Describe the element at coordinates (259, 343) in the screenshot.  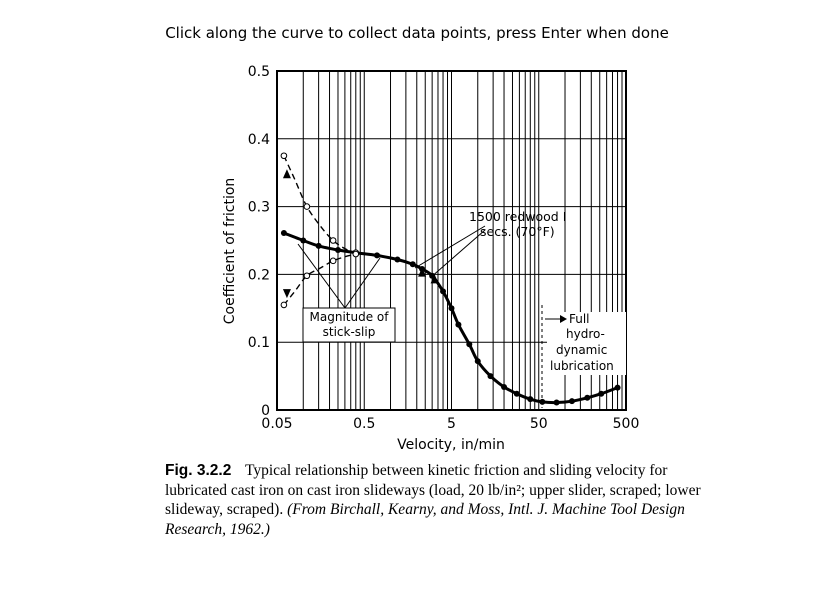
I see `y-tick-label: 0.1` at that location.